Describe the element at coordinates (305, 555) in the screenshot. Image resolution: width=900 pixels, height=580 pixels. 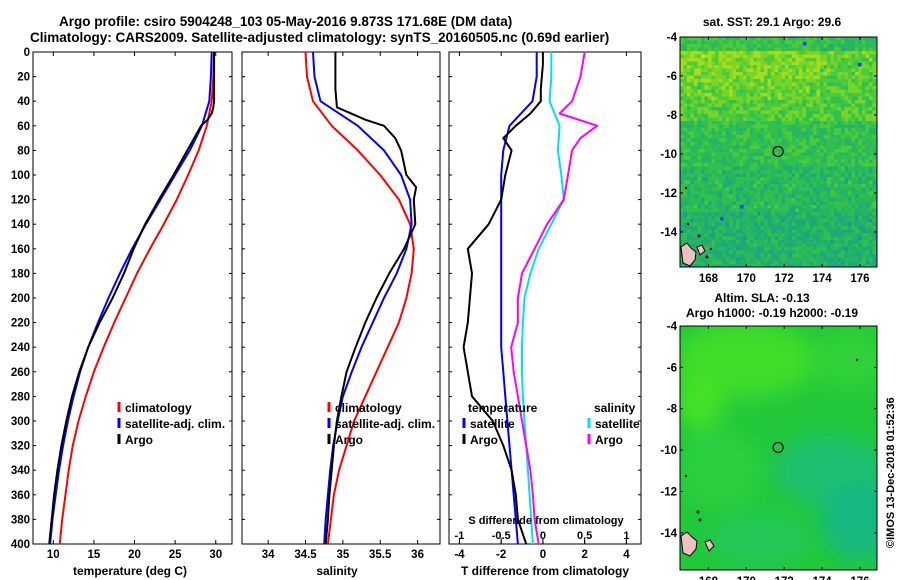
I see `x-tick-label: 34.5` at that location.